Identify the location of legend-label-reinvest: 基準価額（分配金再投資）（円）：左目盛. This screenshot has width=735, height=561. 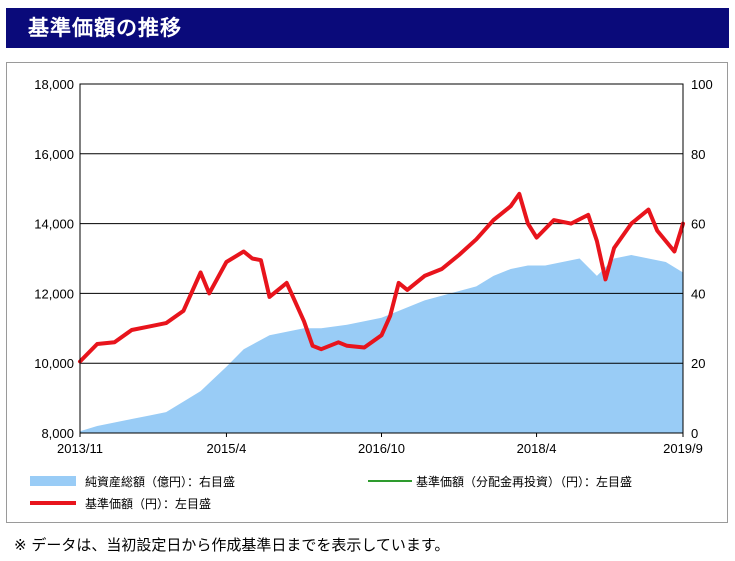
(524, 481).